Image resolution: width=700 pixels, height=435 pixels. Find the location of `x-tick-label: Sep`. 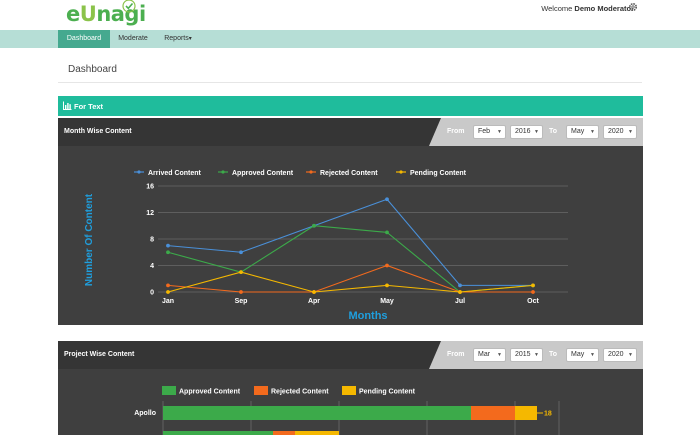

x-tick-label: Sep is located at coordinates (241, 301).